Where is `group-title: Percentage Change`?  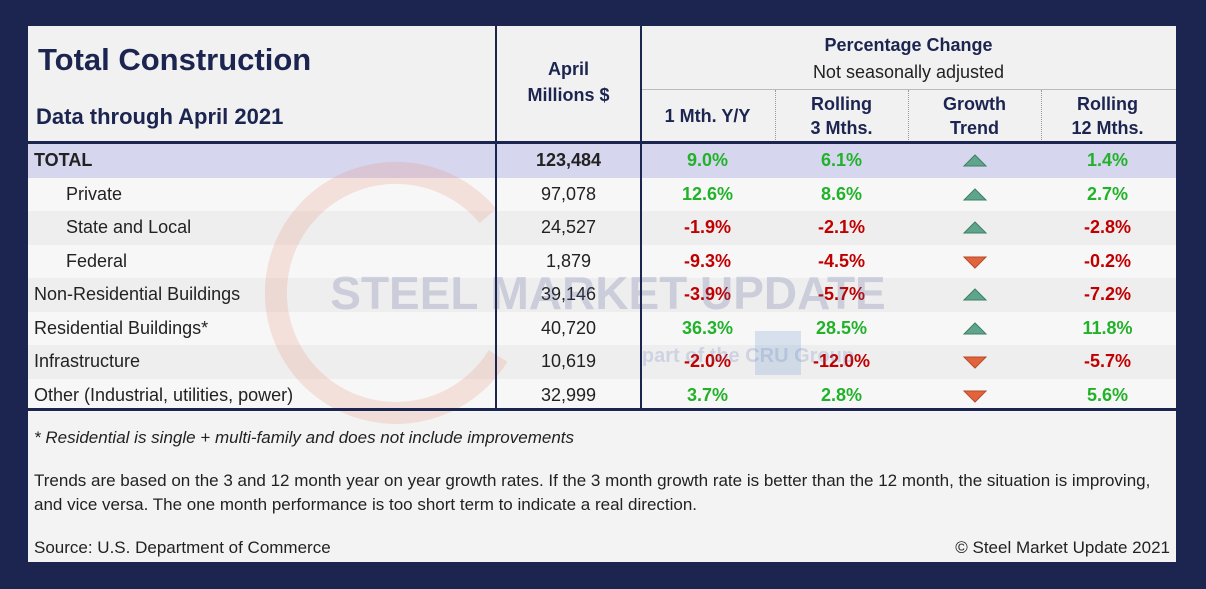 group-title: Percentage Change is located at coordinates (908, 45).